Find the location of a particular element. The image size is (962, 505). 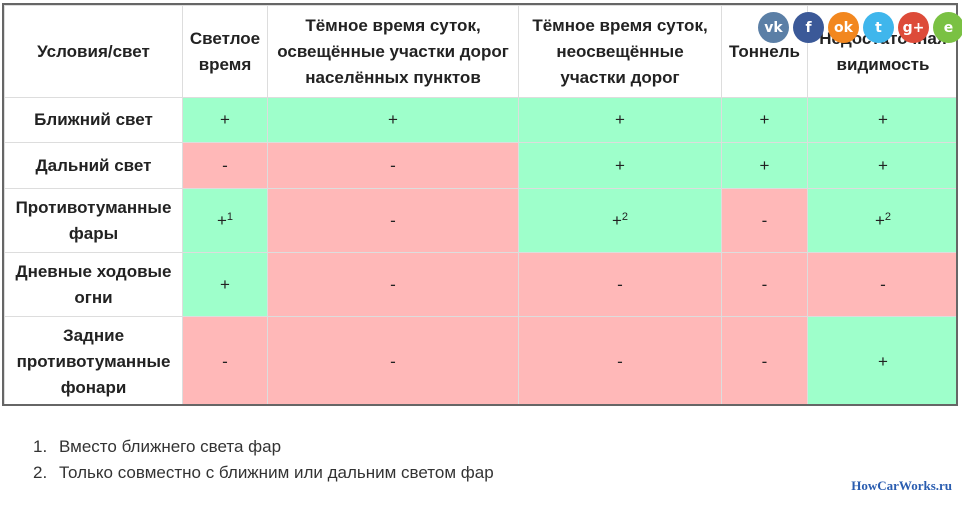

facebook-icon: f is located at coordinates (808, 27).